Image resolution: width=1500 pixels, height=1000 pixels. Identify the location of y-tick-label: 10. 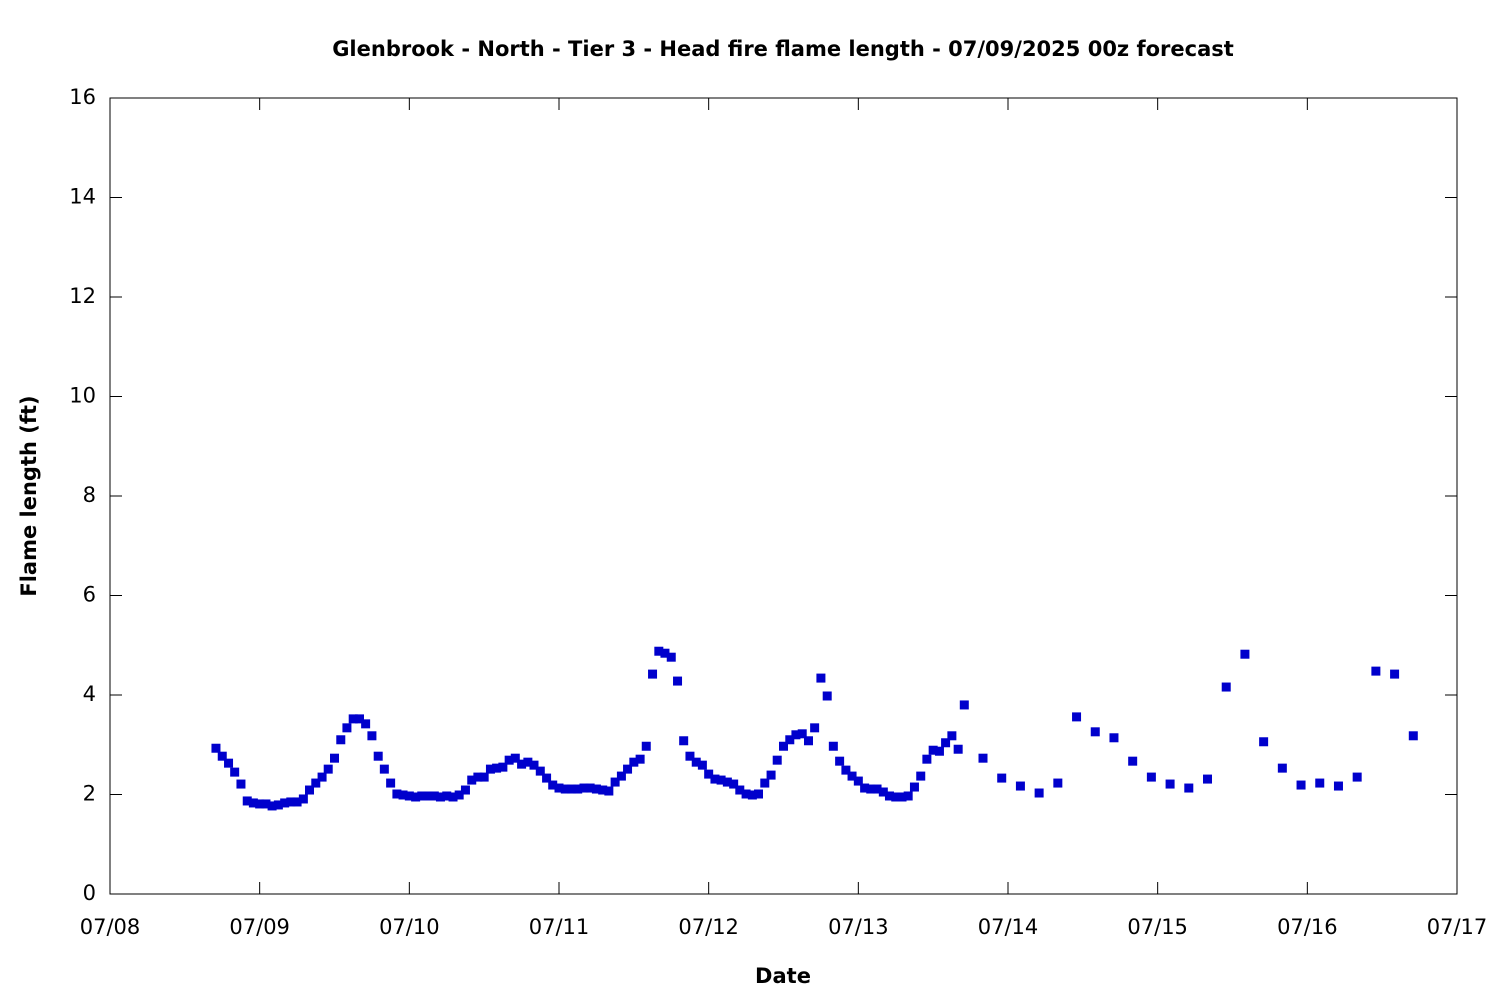
(82, 396).